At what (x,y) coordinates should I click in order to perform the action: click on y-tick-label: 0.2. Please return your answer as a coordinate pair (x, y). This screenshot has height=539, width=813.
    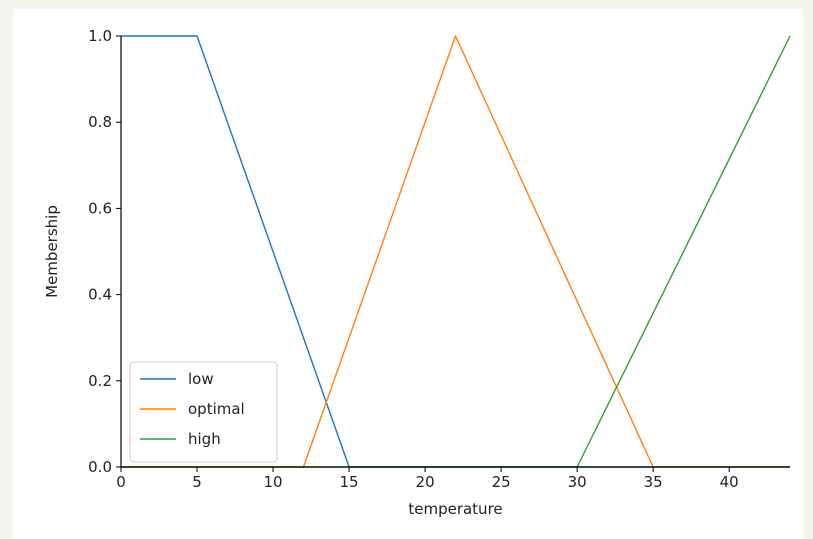
    Looking at the image, I should click on (100, 381).